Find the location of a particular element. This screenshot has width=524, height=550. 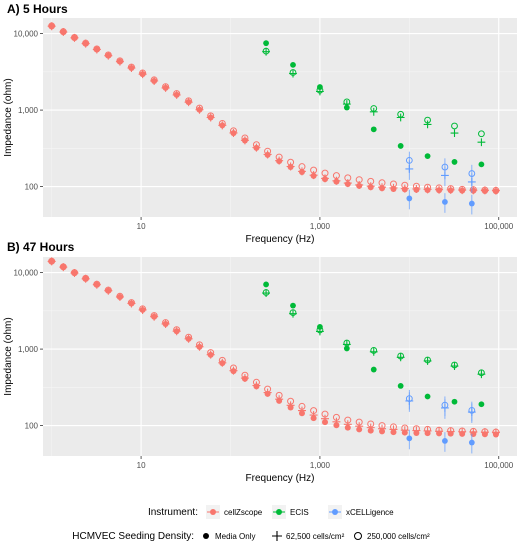

legend-shape-filled-circle is located at coordinates (206, 536).